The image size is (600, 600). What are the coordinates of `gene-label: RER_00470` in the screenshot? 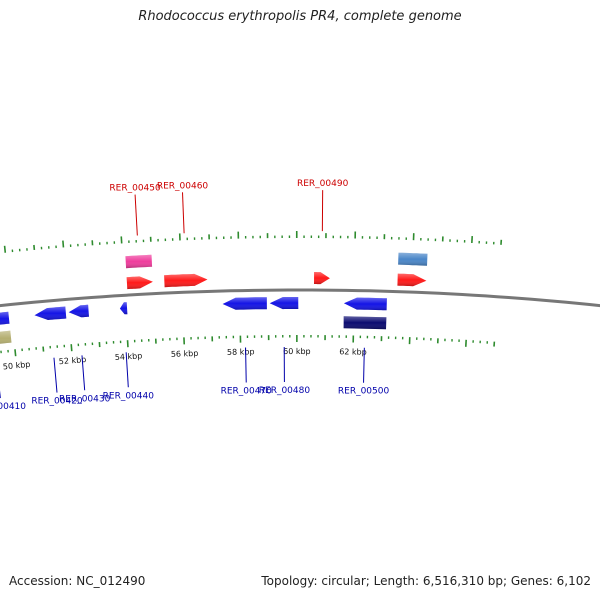 It's located at (247, 392).